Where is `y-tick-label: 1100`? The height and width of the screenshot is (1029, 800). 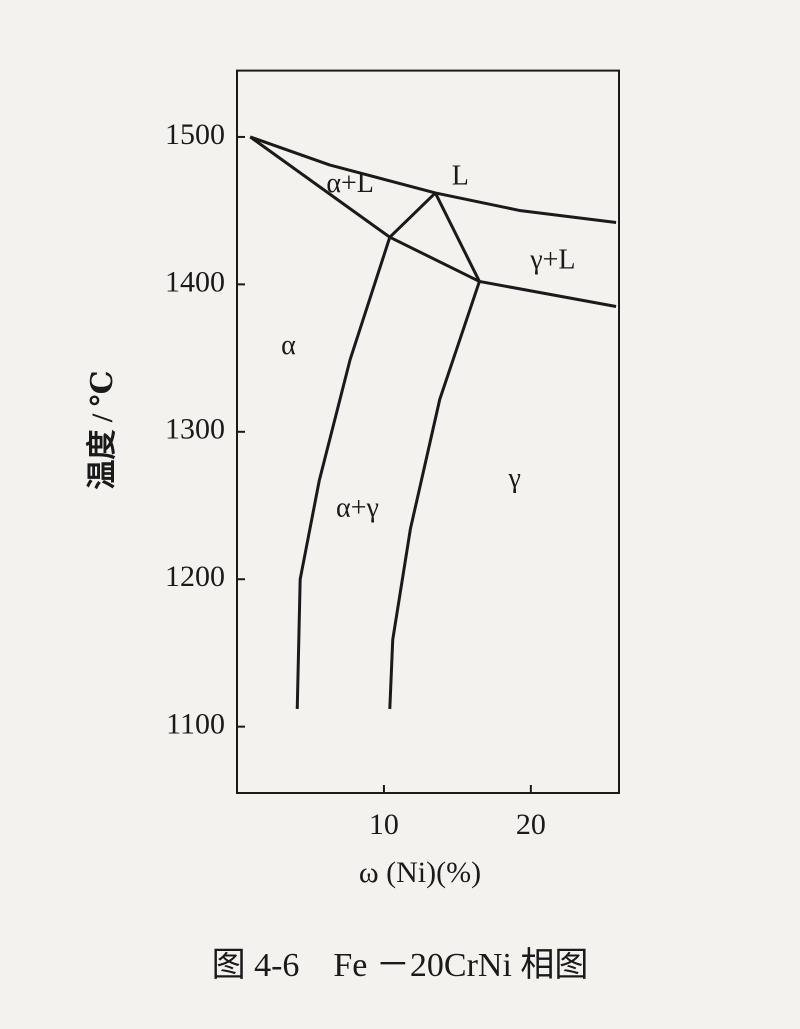
y-tick-label: 1100 is located at coordinates (195, 724).